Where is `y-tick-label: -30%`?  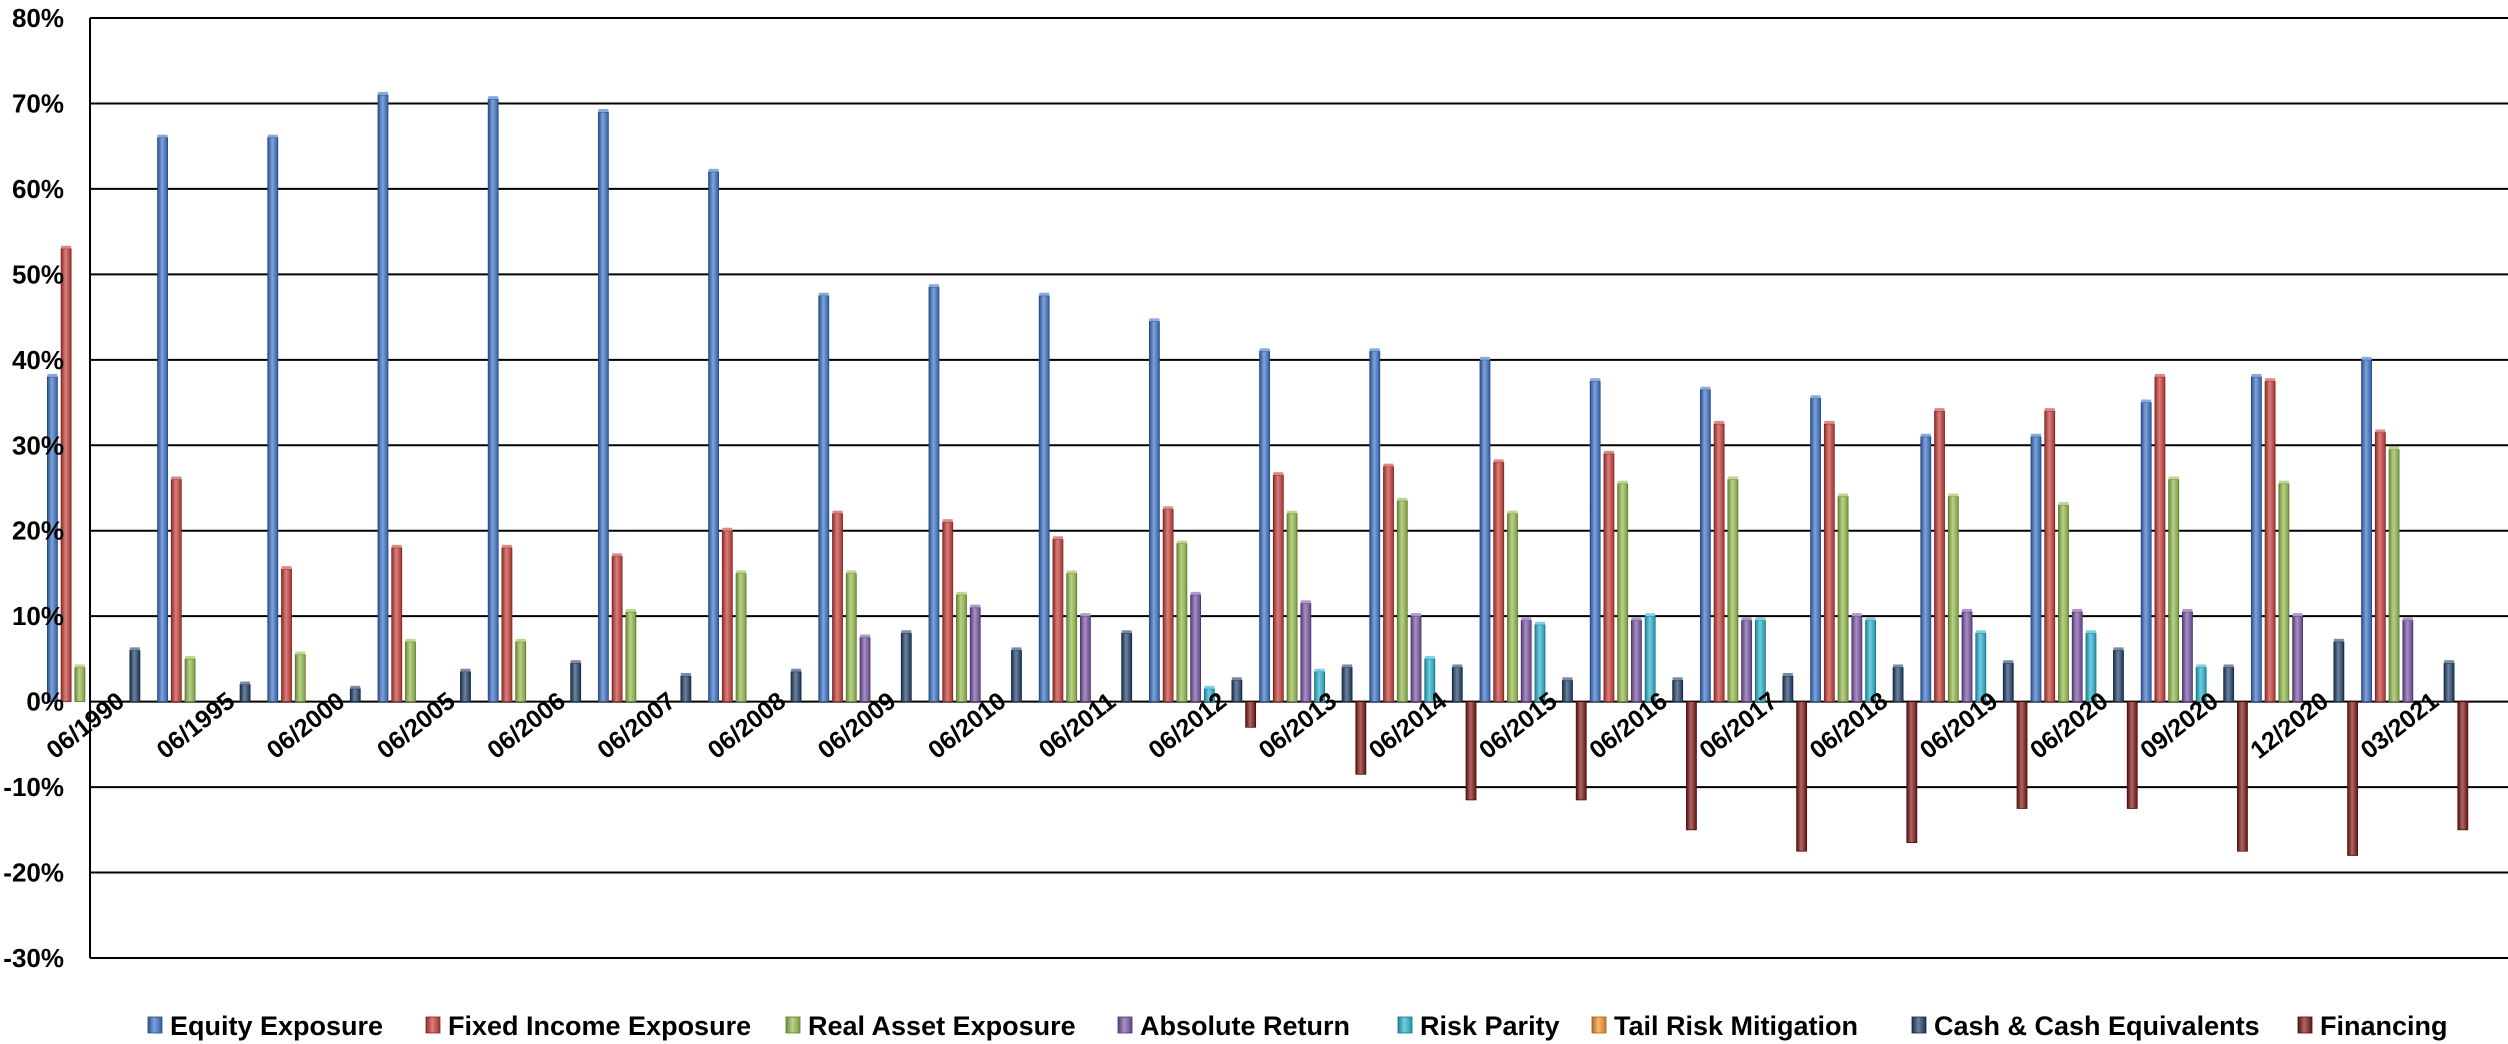
y-tick-label: -30% is located at coordinates (33, 958).